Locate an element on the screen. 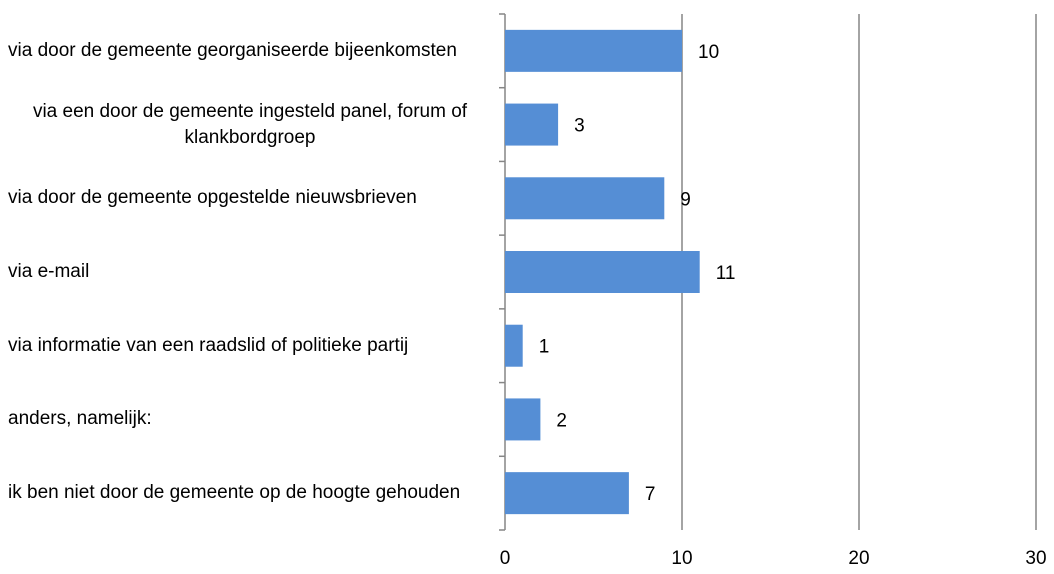 The height and width of the screenshot is (574, 1054). value-label: 10 is located at coordinates (708, 52).